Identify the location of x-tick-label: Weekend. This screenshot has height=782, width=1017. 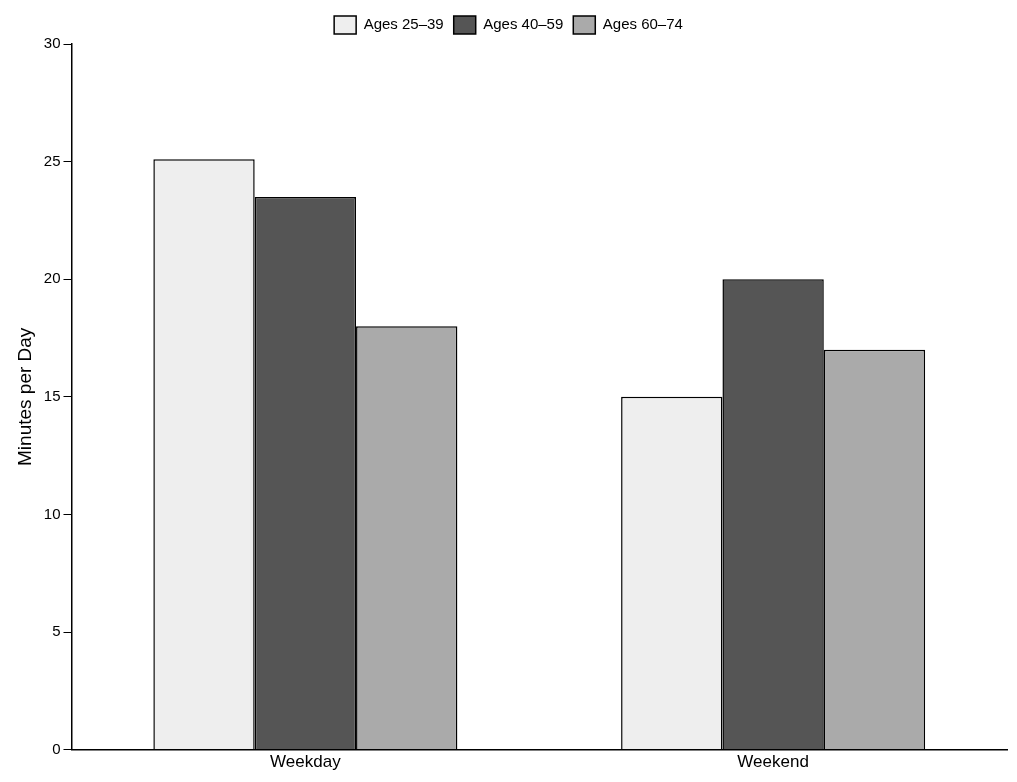
(773, 762).